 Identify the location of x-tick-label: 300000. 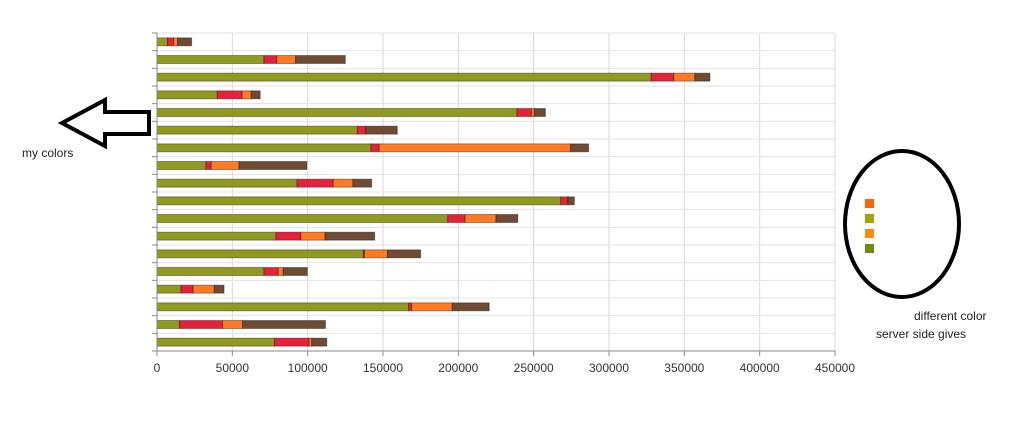
(609, 368).